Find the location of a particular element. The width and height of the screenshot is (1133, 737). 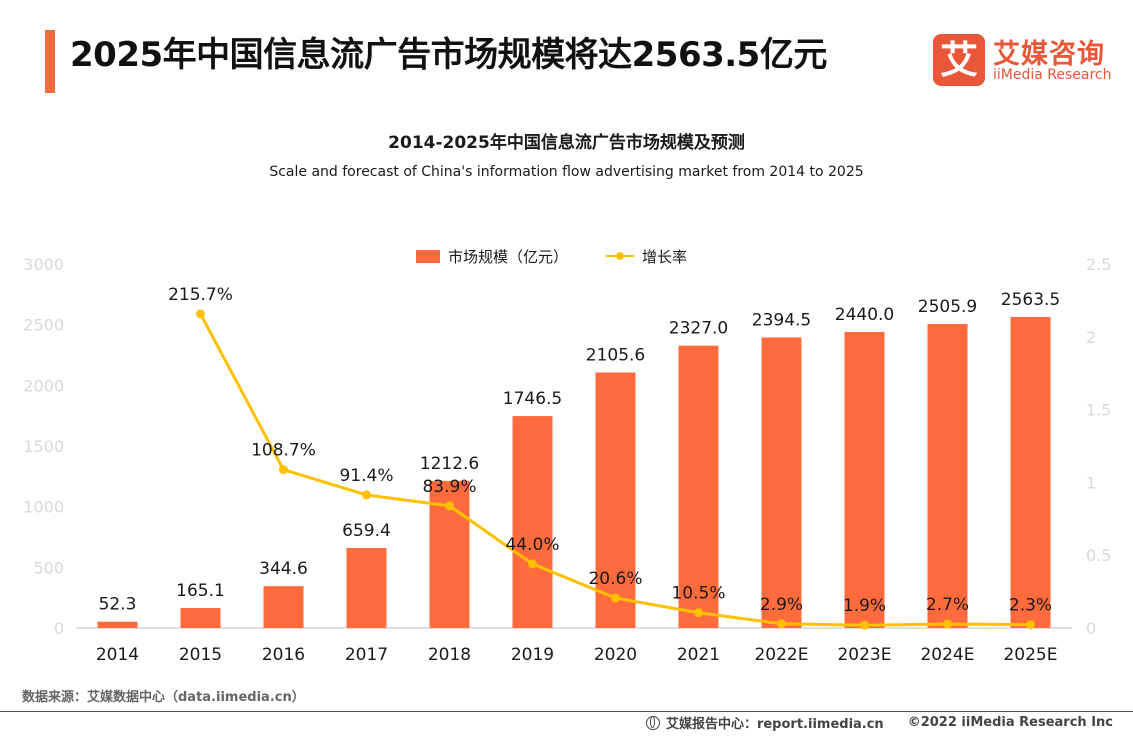

growth-rate-label: 83.9% is located at coordinates (449, 487).